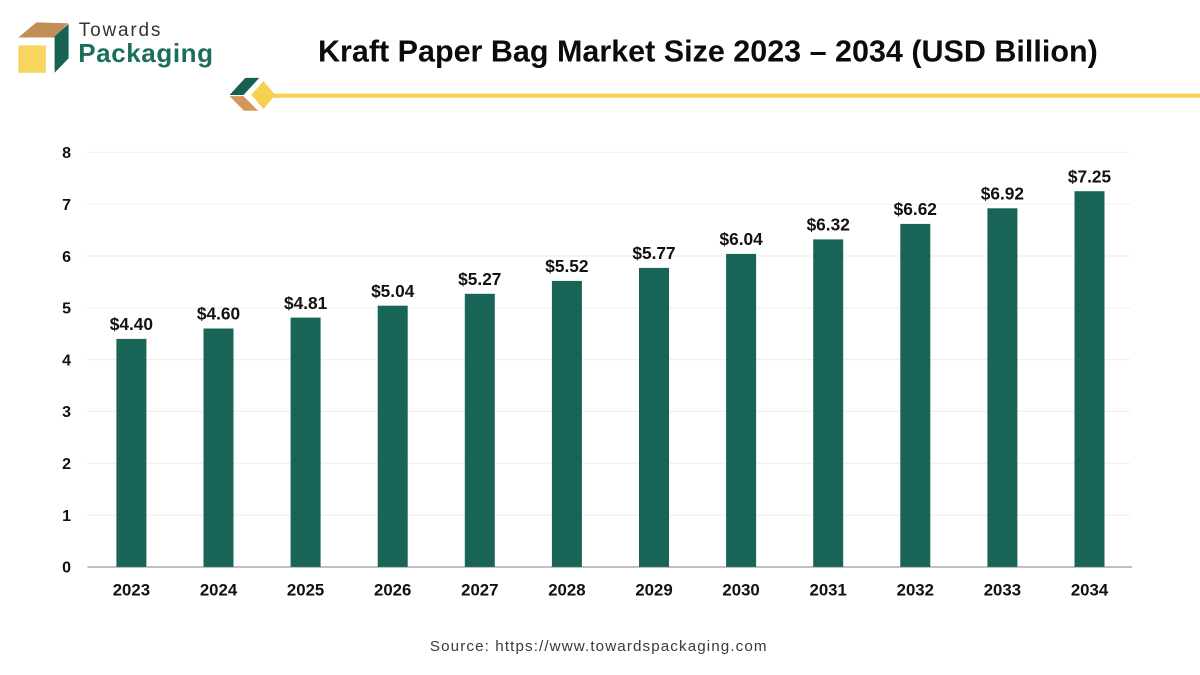 This screenshot has width=1200, height=675. I want to click on svg-text: $4.40, so click(131, 324).